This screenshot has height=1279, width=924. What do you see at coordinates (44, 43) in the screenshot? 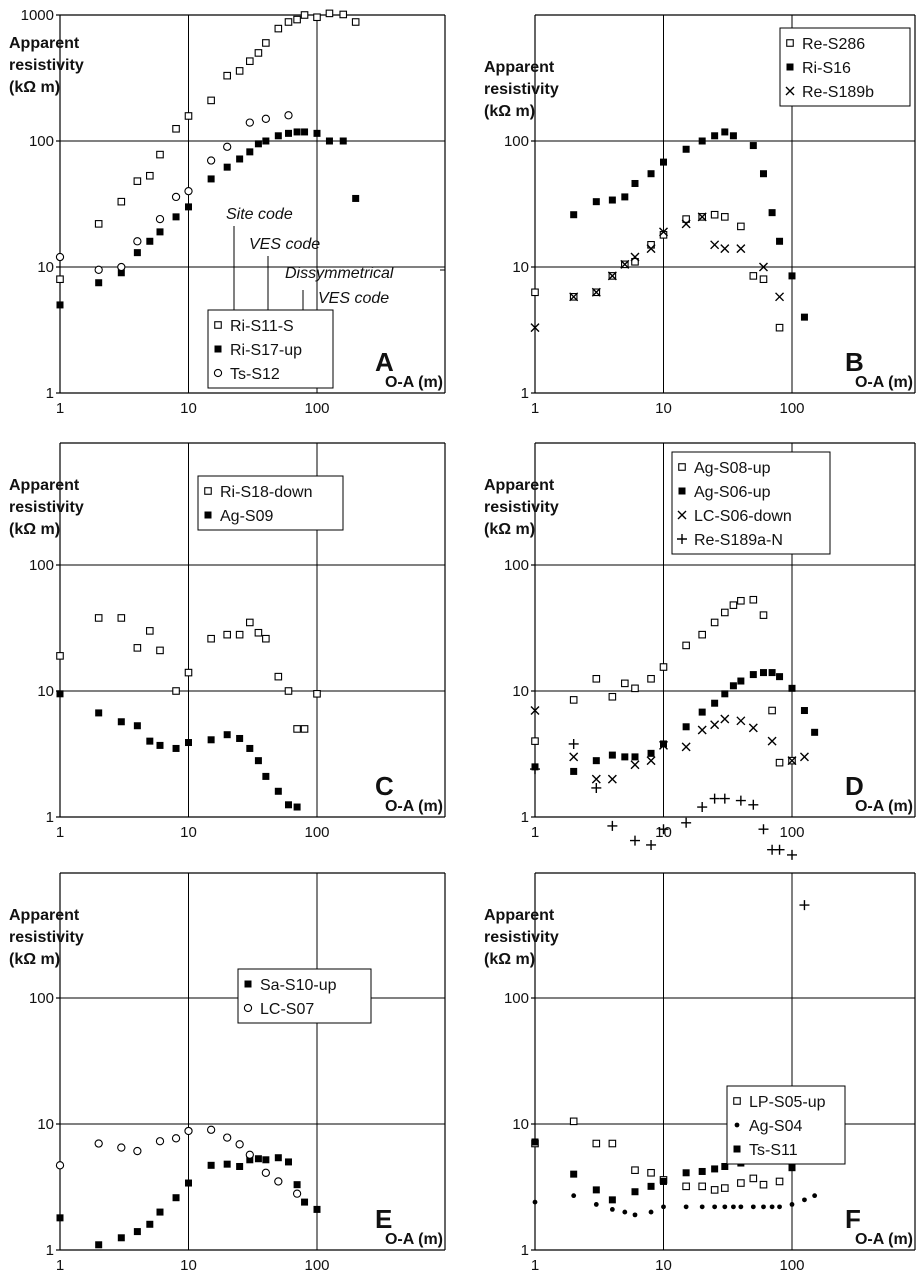
I see `y-axis-label: Apparent` at bounding box center [44, 43].